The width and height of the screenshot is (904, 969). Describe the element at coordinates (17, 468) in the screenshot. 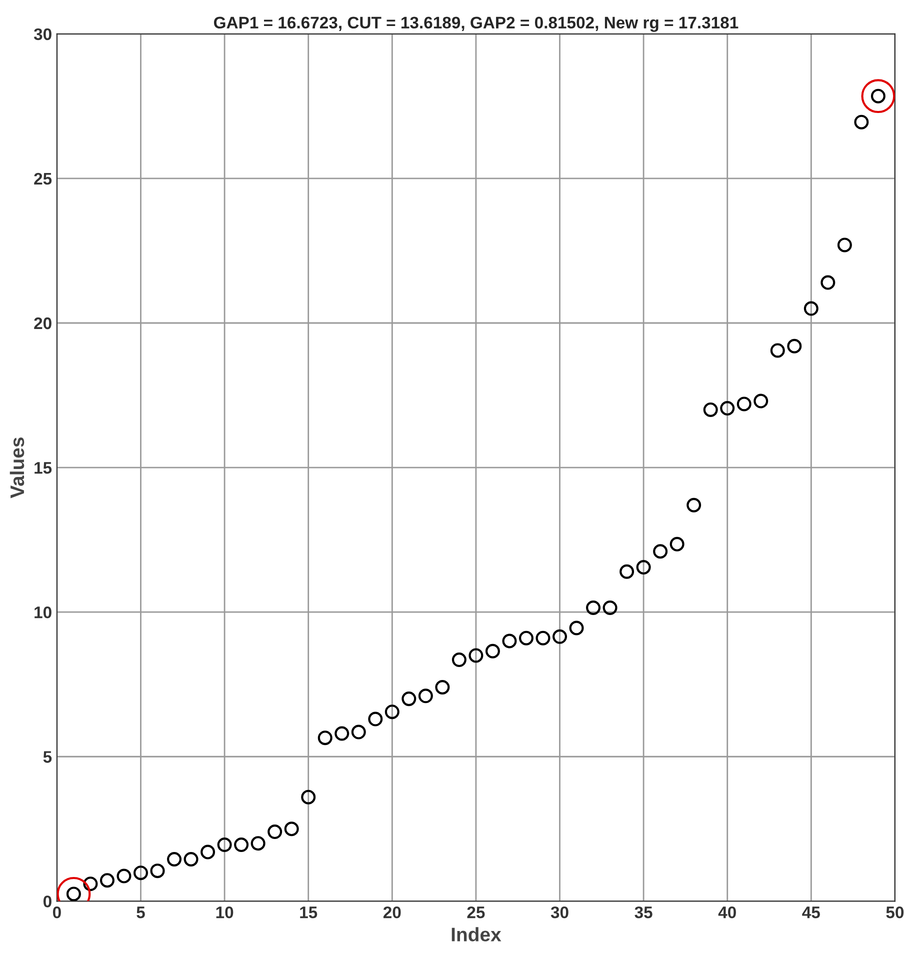

I see `y-axis-title: Values` at that location.